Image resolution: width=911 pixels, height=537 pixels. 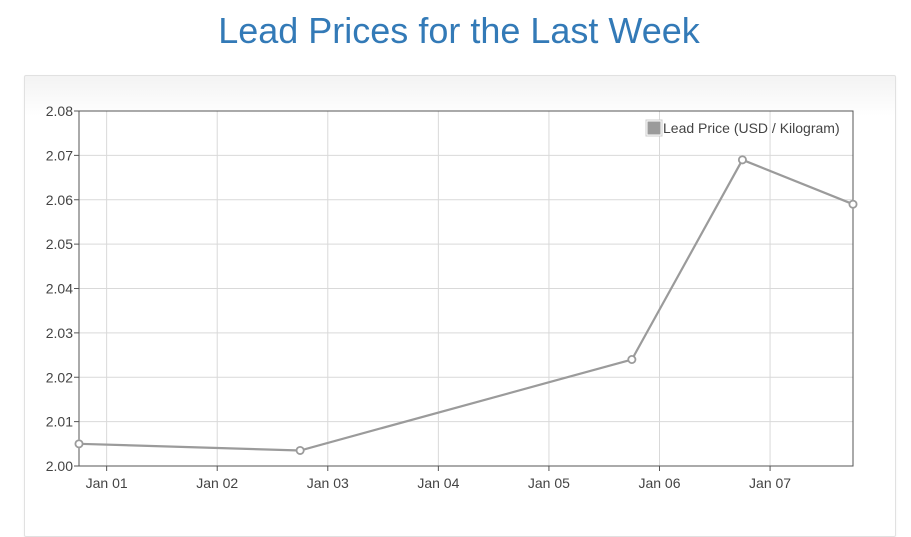 What do you see at coordinates (438, 483) in the screenshot?
I see `x-tick-label: Jan 04` at bounding box center [438, 483].